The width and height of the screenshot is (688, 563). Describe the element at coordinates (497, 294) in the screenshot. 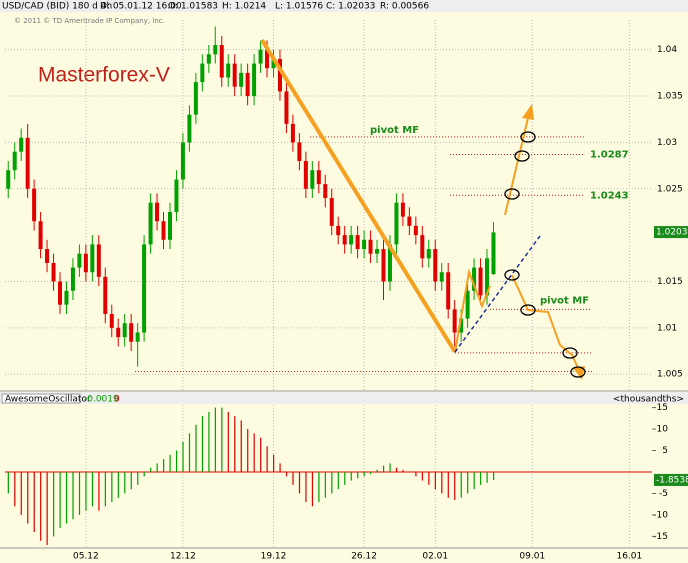

I see `channel-line` at that location.